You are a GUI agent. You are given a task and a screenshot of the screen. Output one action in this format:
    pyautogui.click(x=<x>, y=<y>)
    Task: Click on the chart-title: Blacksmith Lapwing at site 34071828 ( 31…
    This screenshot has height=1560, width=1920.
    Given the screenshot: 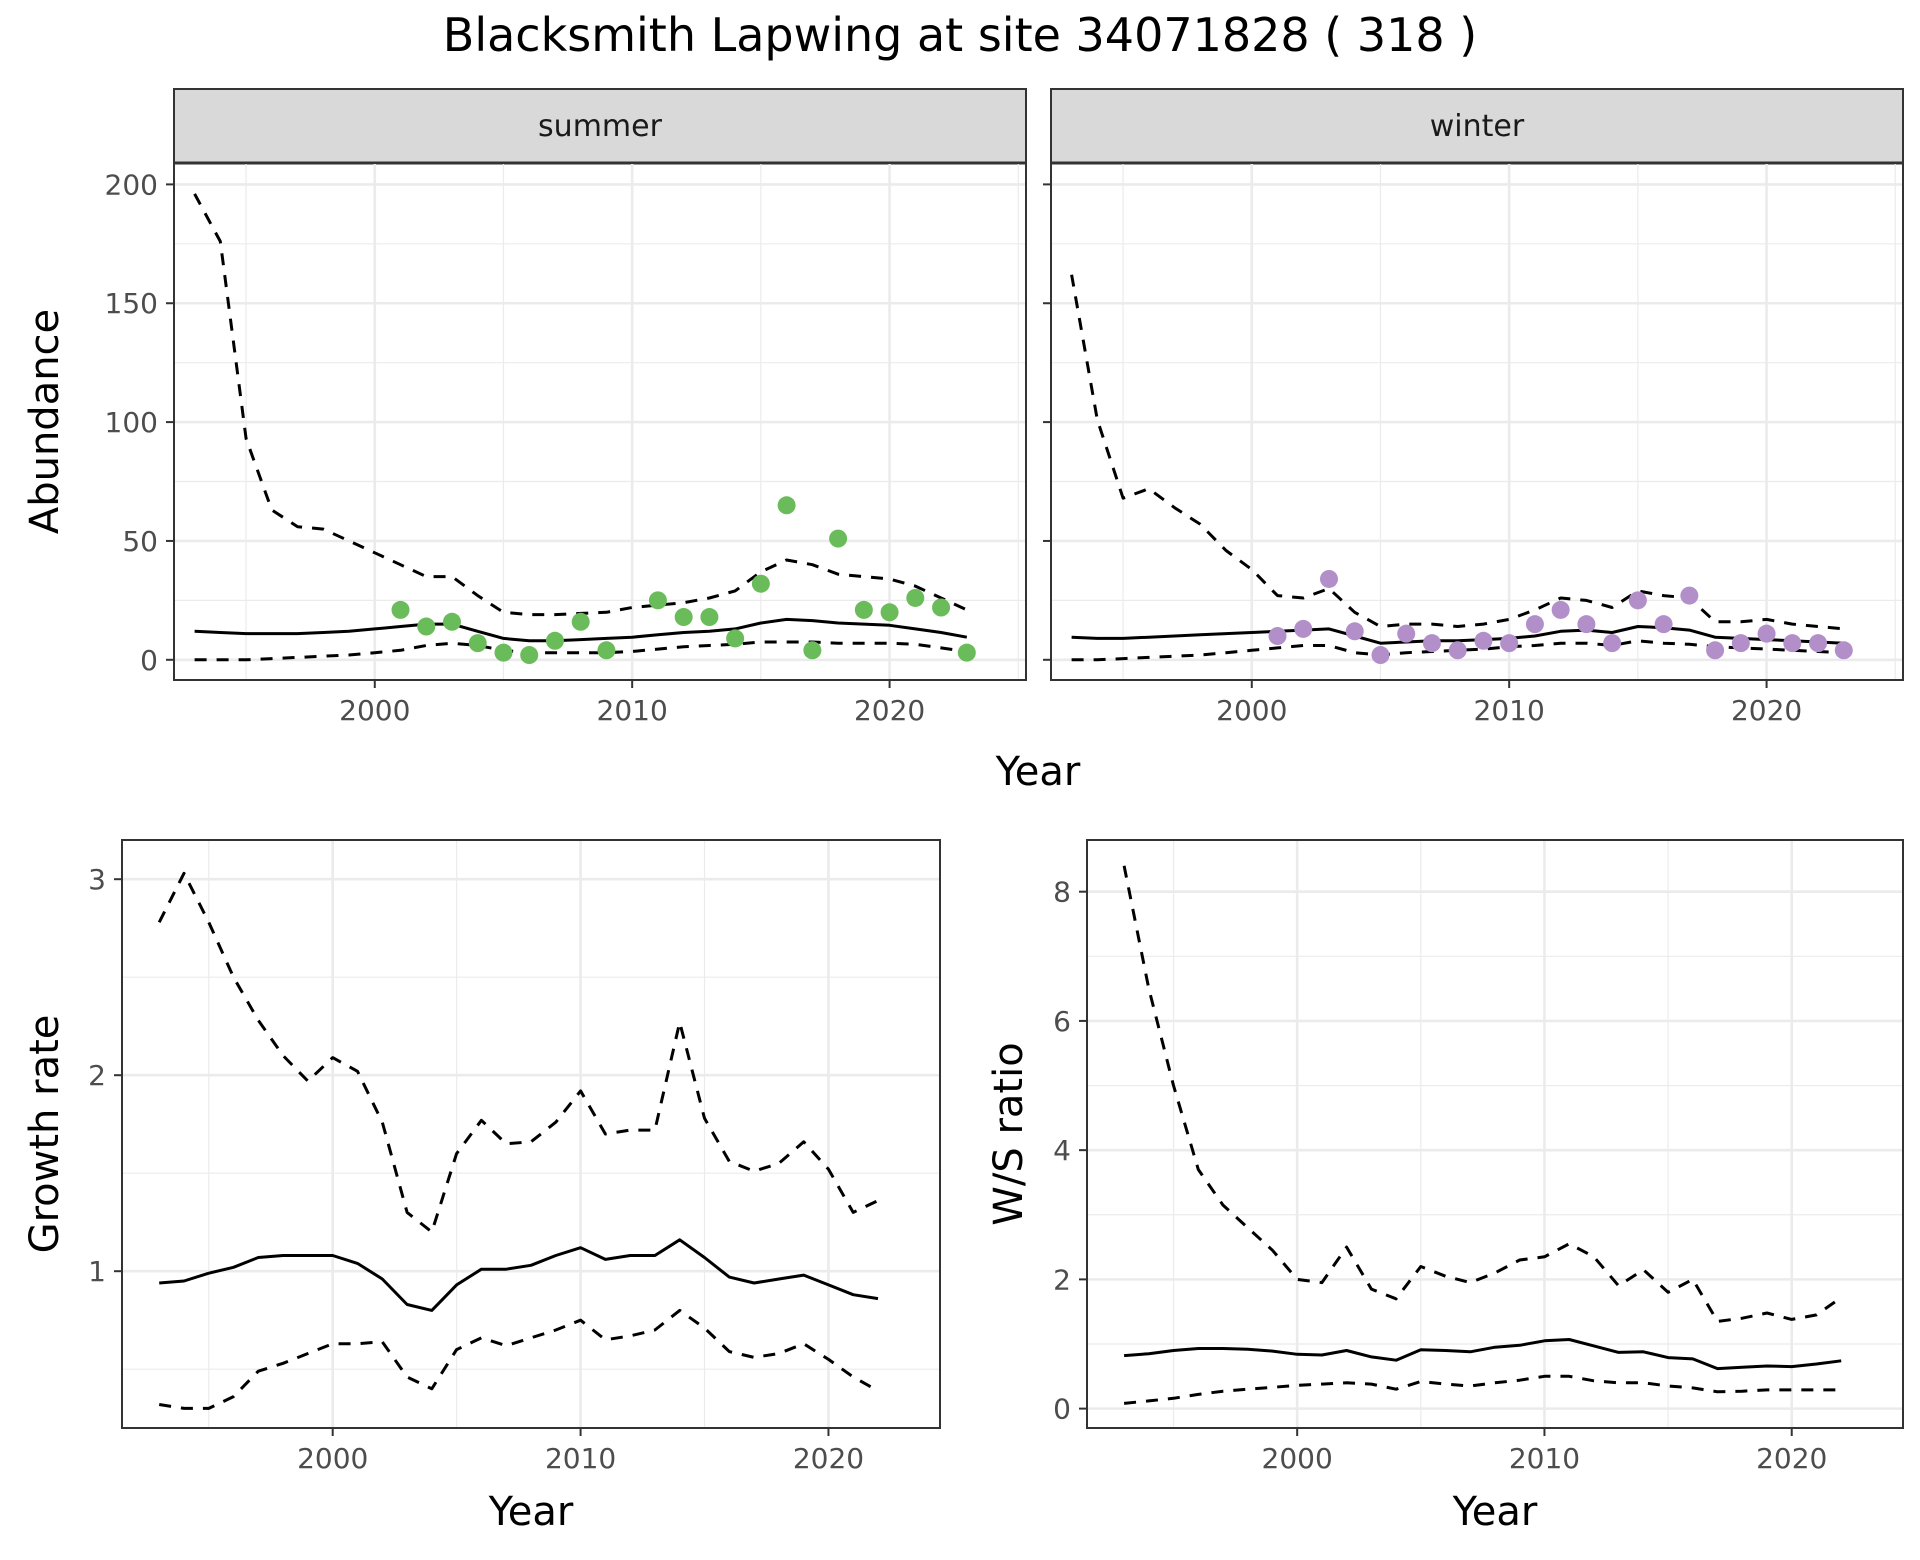 What is the action you would take?
    pyautogui.click(x=960, y=35)
    